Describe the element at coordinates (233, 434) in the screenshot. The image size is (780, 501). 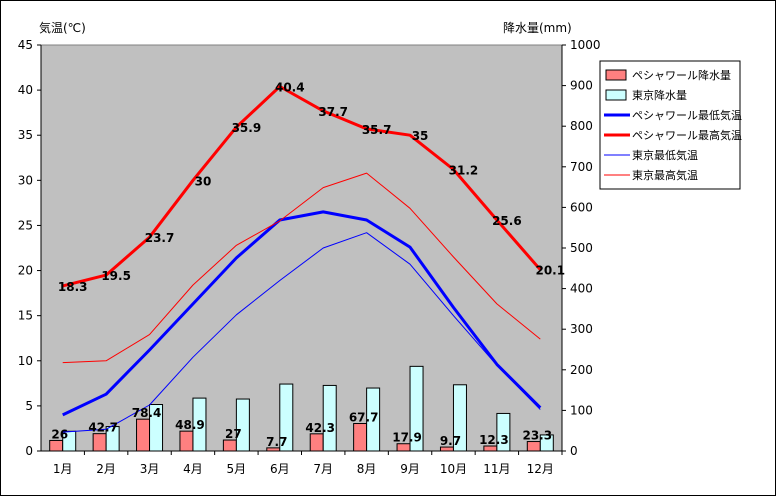
I see `rain-label-5: 27` at that location.